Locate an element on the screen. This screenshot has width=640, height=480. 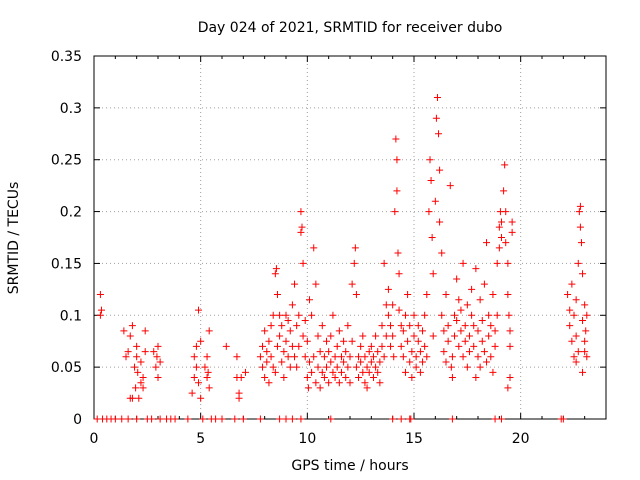
y-tick-label: 0.2 is located at coordinates (71, 213).